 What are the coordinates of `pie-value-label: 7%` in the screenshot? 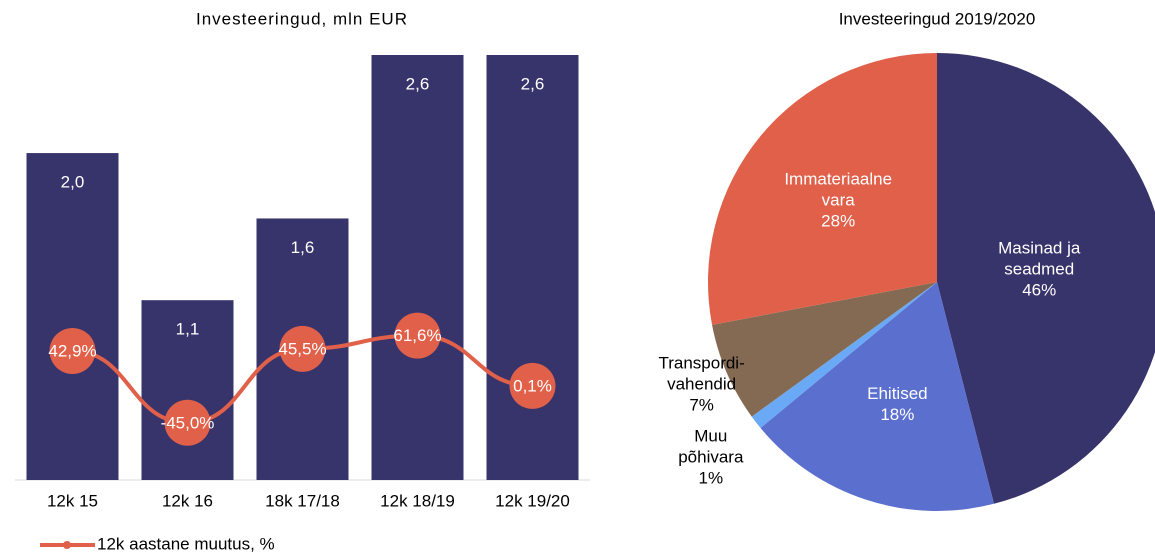 It's located at (701, 405).